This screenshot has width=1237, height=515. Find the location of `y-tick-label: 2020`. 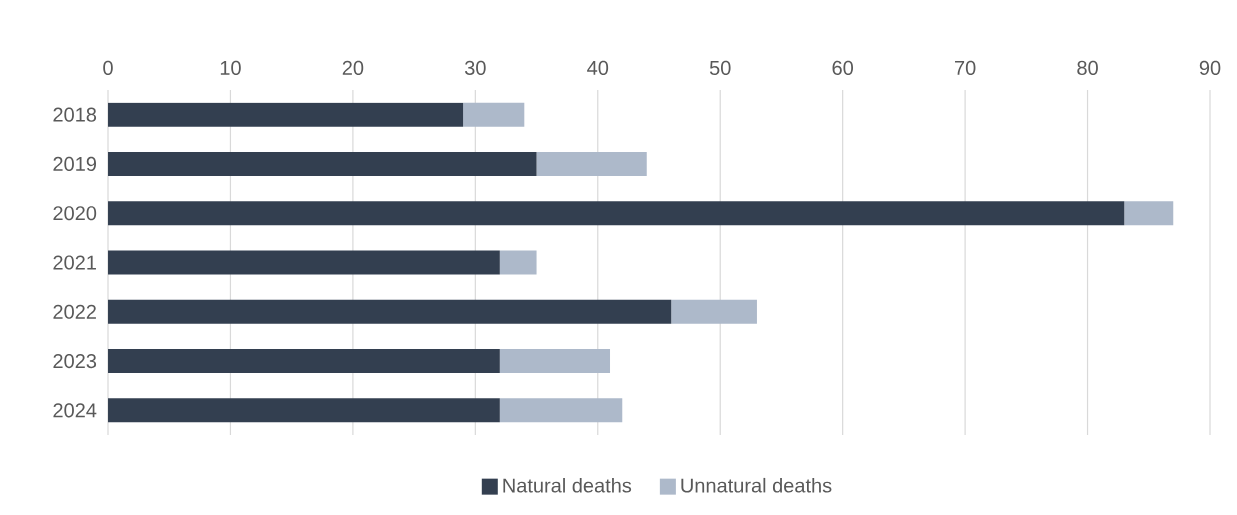

y-tick-label: 2020 is located at coordinates (75, 213).